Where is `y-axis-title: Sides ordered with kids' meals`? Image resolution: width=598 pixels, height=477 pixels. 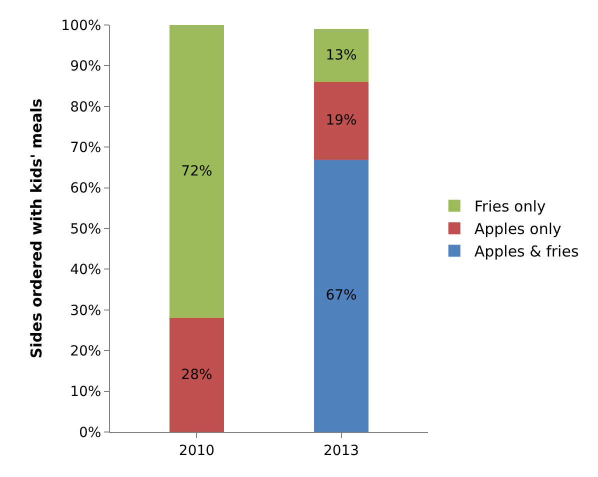
y-axis-title: Sides ordered with kids' meals is located at coordinates (36, 228).